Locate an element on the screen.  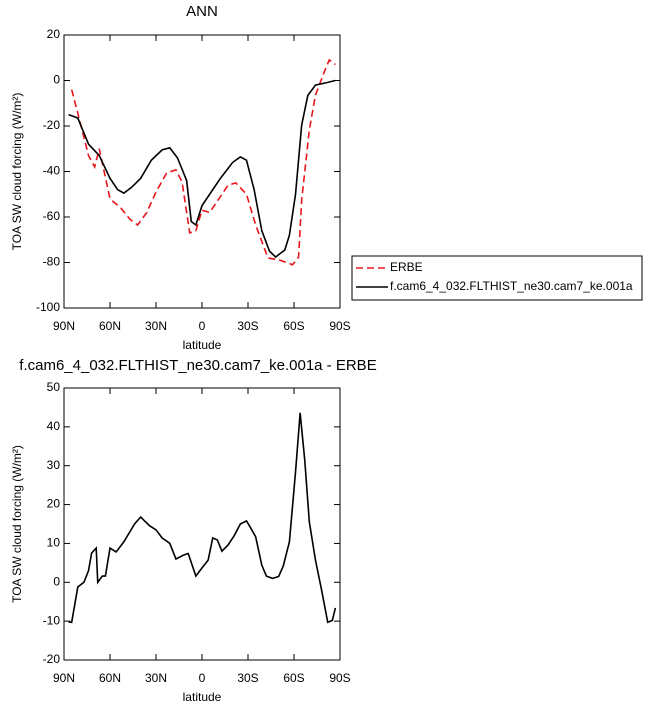
legend-label: ERBE is located at coordinates (406, 267).